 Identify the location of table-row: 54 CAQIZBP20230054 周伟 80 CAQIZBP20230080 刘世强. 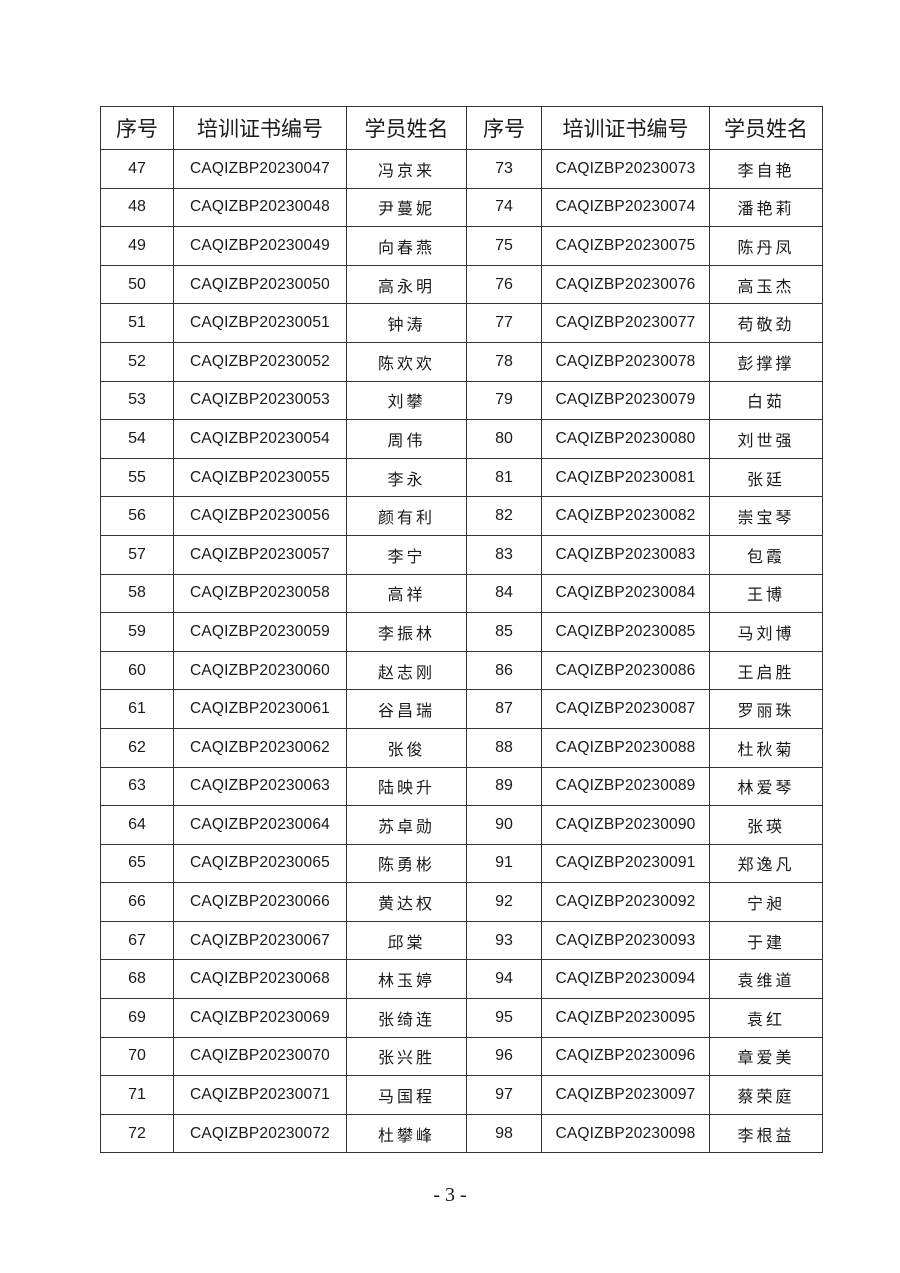
(461, 439).